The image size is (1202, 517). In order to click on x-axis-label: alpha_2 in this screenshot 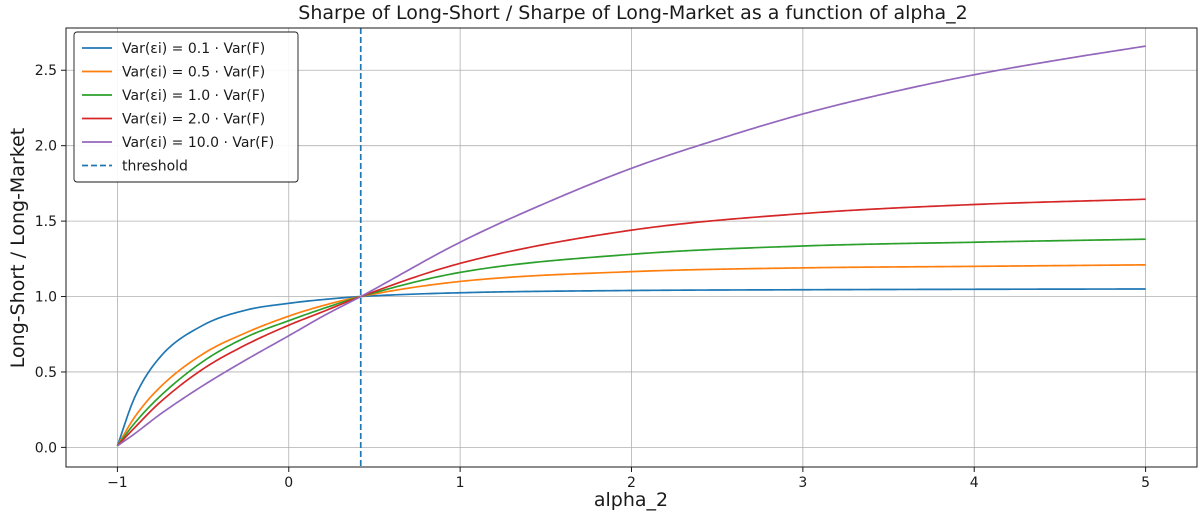, I will do `click(631, 500)`.